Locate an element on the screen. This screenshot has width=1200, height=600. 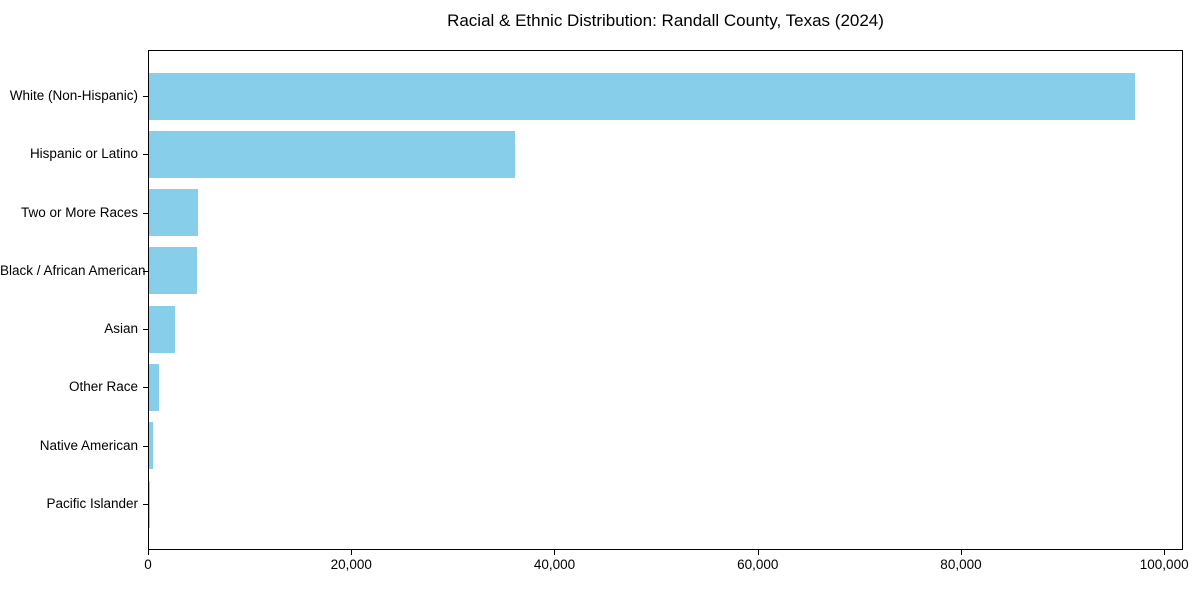
bar-hispanic-or-latino is located at coordinates (332, 154).